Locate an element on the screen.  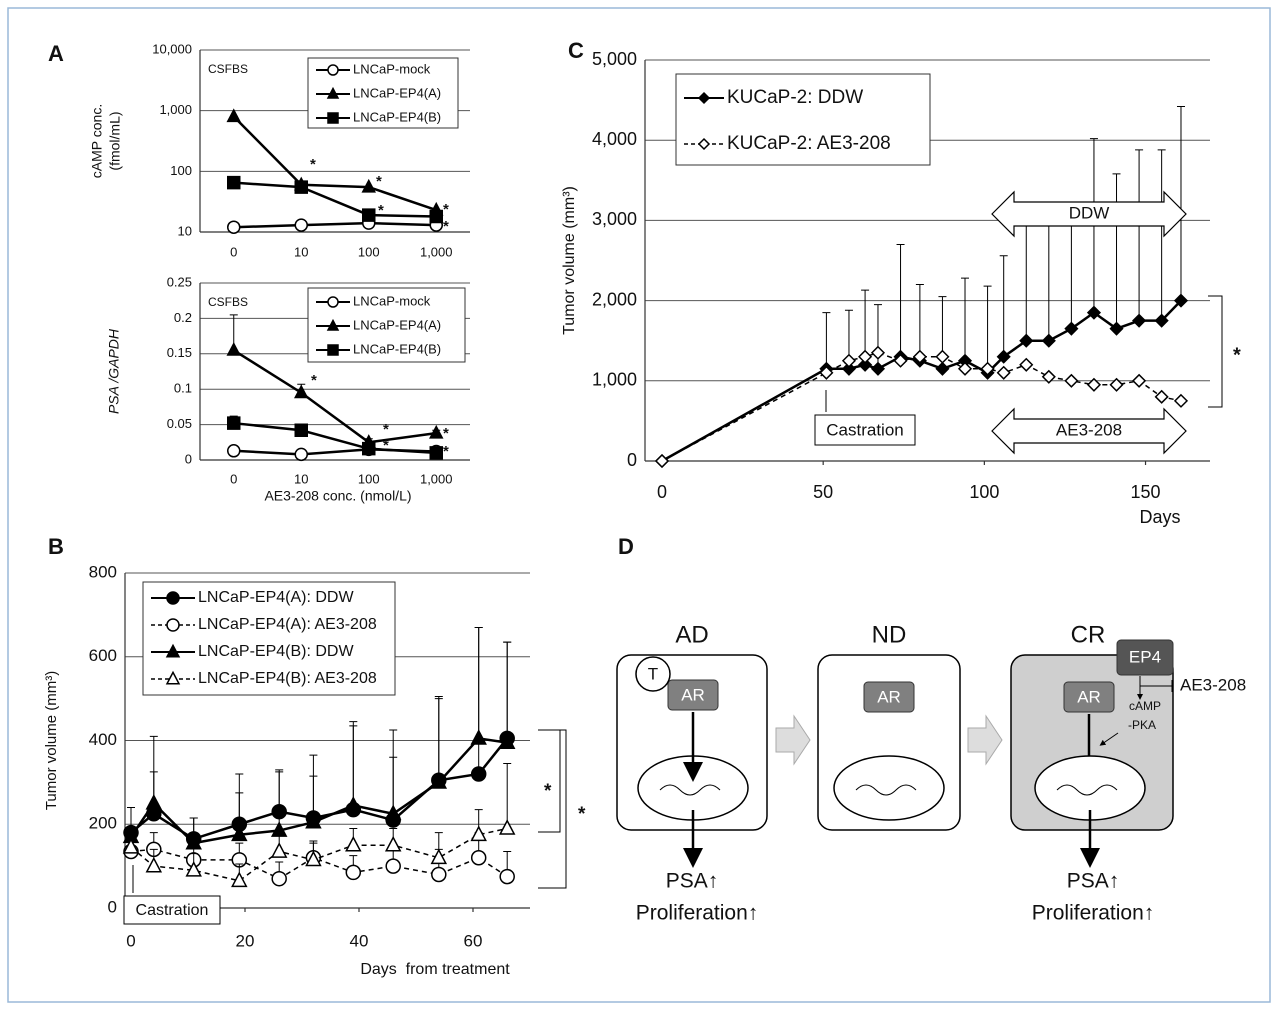
y-axis-title: PSA /GAPDH is located at coordinates (114, 371).